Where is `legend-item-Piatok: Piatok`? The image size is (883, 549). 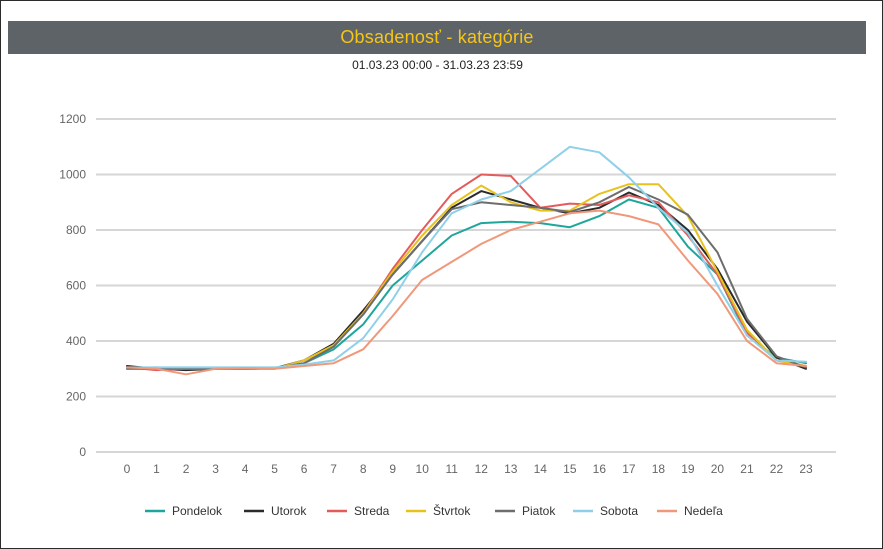
legend-item-Piatok: Piatok is located at coordinates (525, 511).